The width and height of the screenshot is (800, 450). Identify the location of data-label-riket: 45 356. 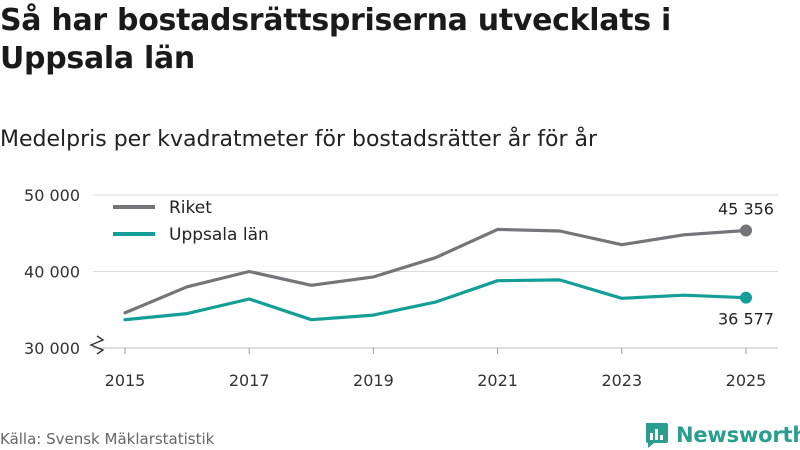
(746, 209).